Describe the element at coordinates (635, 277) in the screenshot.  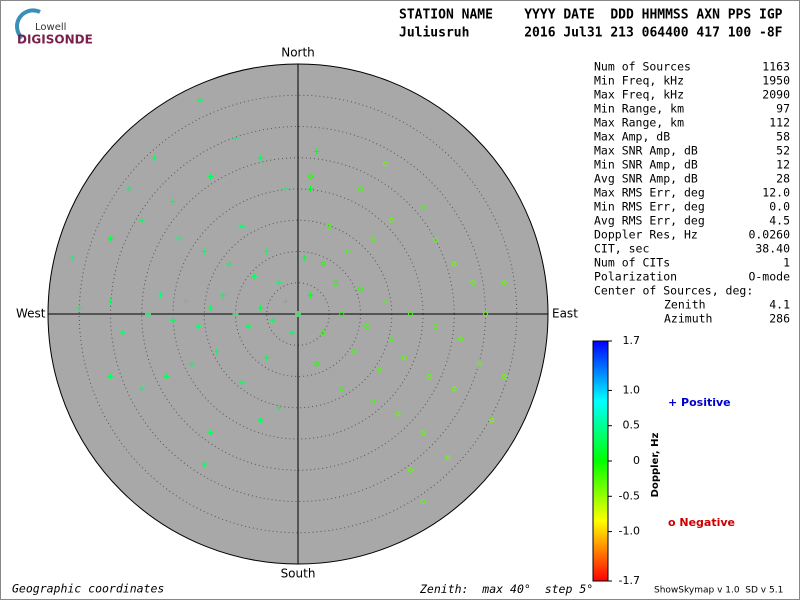
I see `stat-label: Polarization` at that location.